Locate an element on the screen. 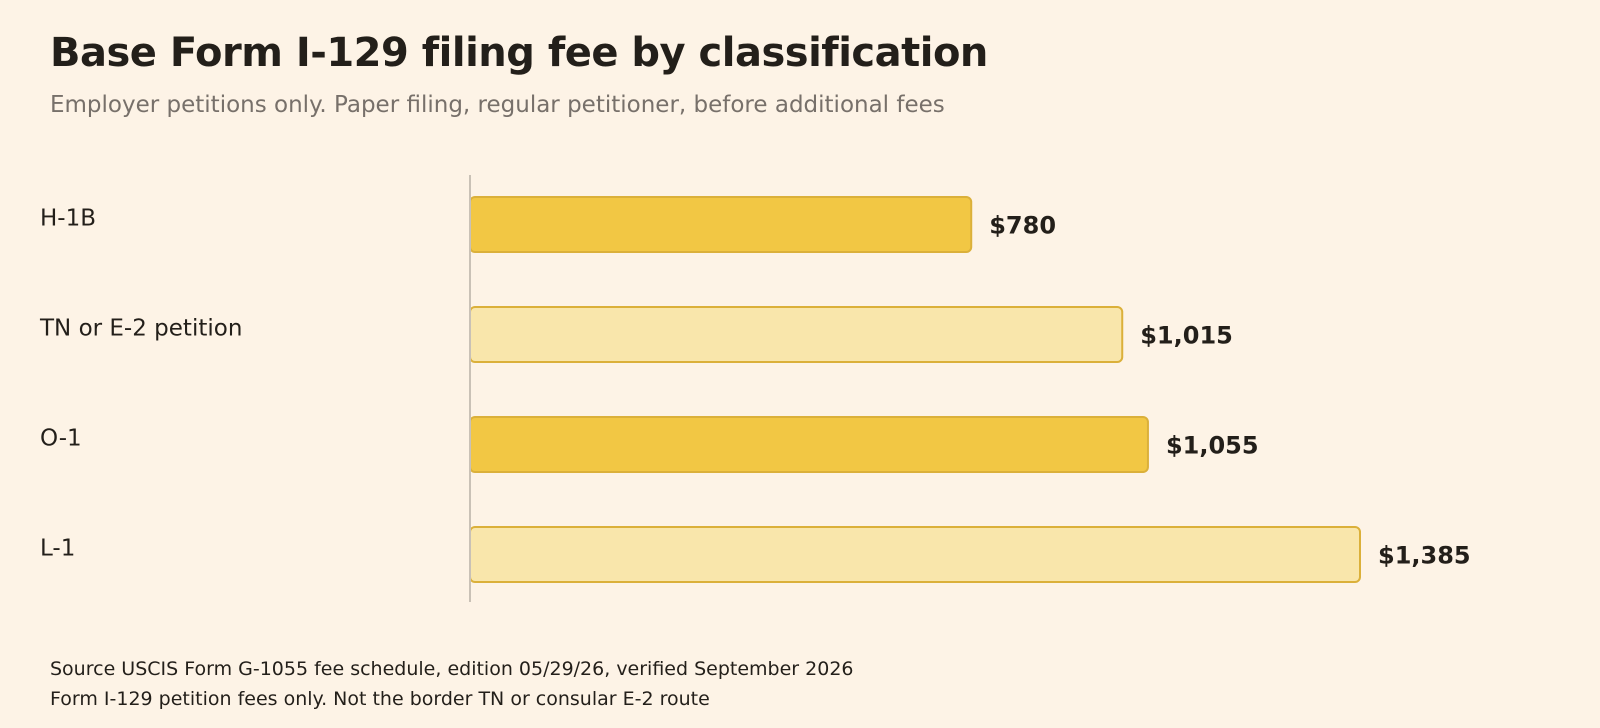  category-label: L-1 is located at coordinates (57, 549).